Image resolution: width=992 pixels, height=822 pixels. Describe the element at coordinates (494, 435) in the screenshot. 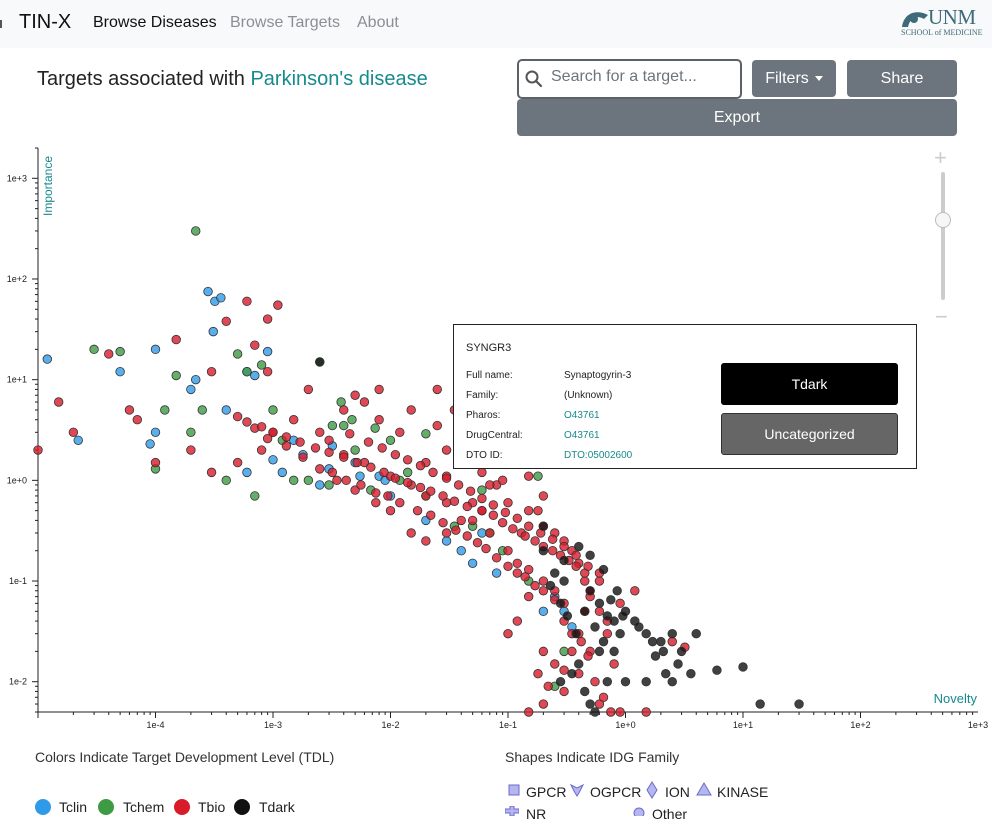

I see `info-label-drugcentral: DrugCentral:` at that location.